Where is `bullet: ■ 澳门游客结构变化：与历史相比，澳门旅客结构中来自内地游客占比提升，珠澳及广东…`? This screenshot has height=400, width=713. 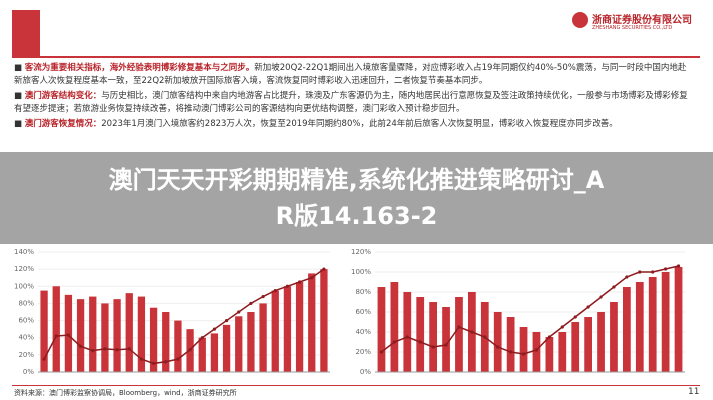 bullet: ■ 澳门游客结构变化：与历史相比，澳门旅客结构中来自内地游客占比提升，珠澳及广东… is located at coordinates (354, 103).